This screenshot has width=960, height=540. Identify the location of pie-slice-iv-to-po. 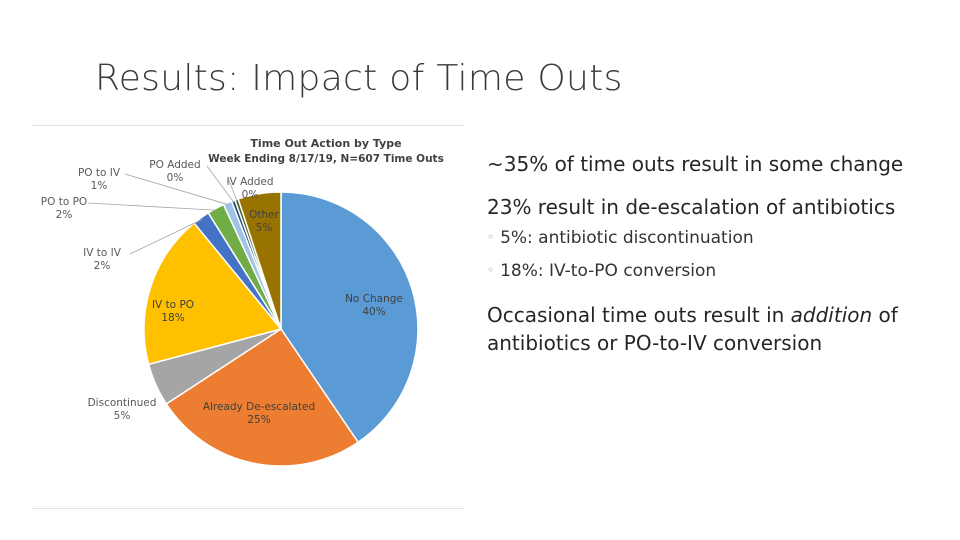
(213, 294).